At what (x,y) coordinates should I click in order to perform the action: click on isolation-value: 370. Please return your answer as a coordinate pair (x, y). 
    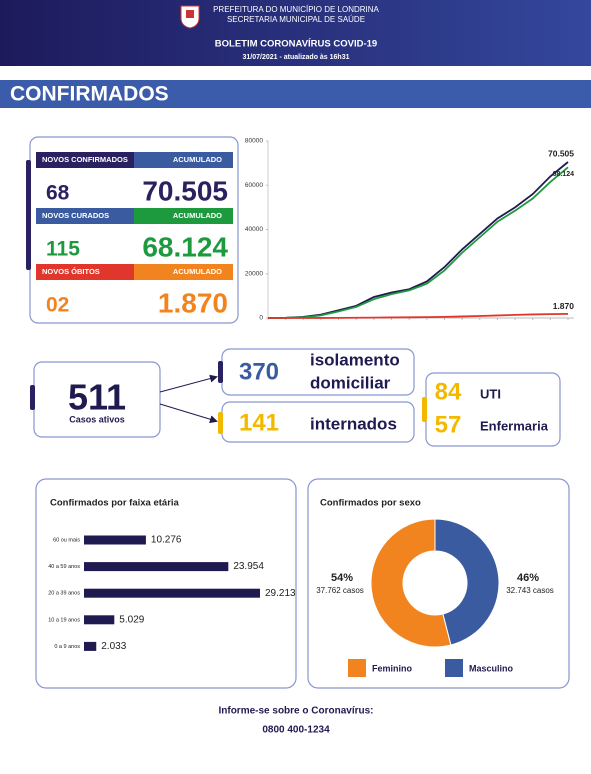
    Looking at the image, I should click on (259, 371).